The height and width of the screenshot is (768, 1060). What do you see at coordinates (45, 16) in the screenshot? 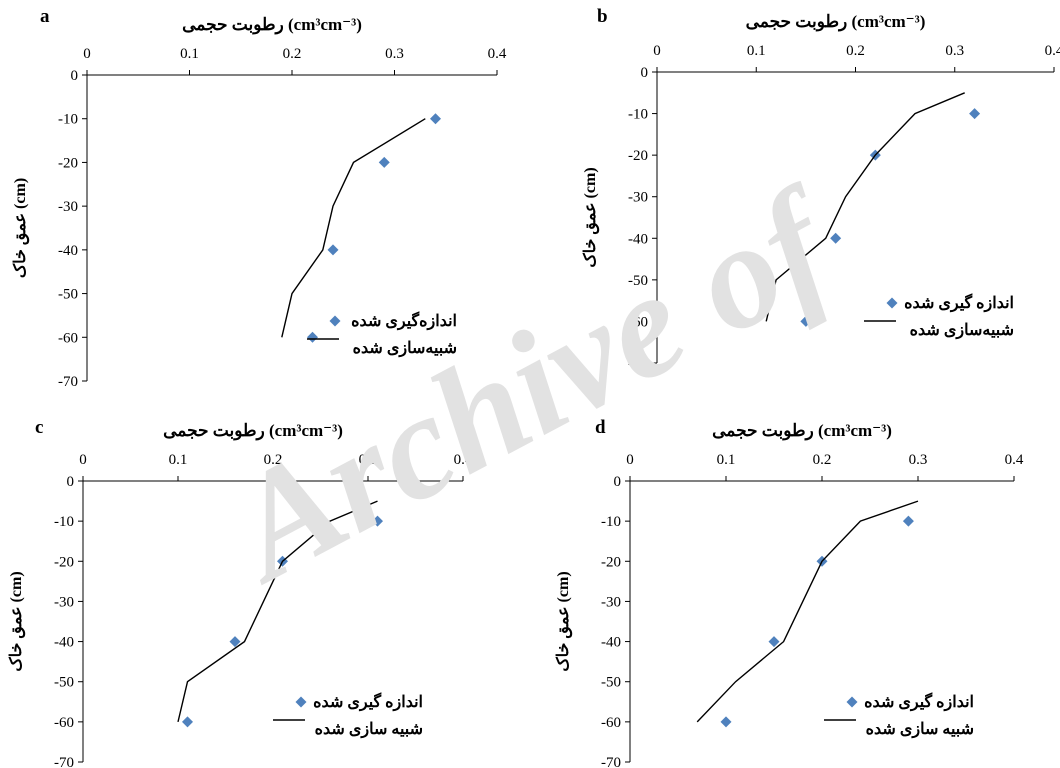
I see `panel-label: a` at bounding box center [45, 16].